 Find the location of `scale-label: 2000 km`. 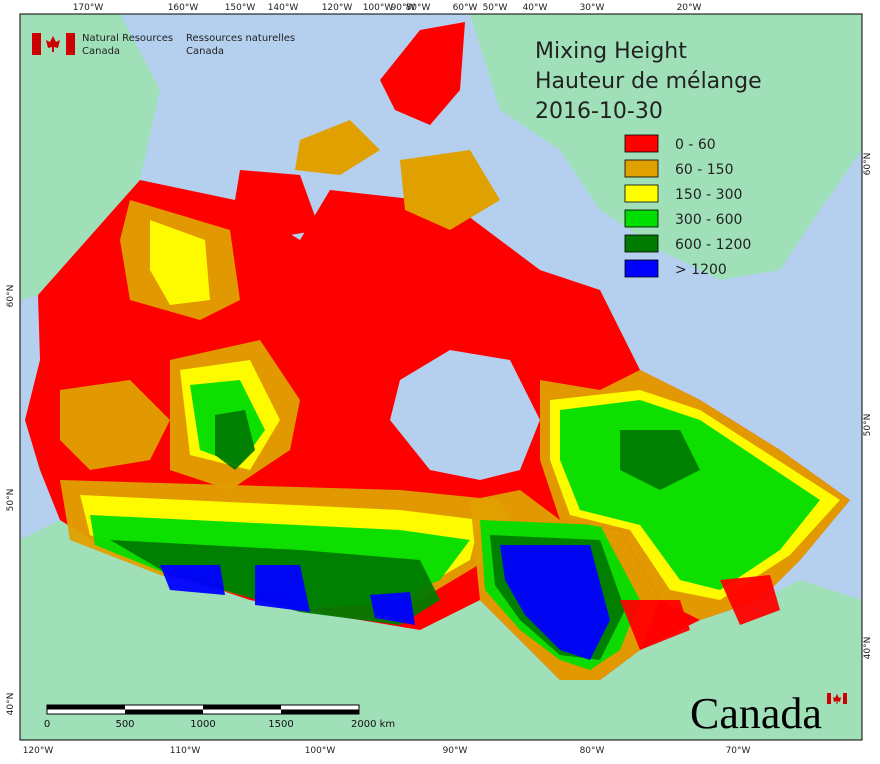

scale-label: 2000 km is located at coordinates (373, 724).